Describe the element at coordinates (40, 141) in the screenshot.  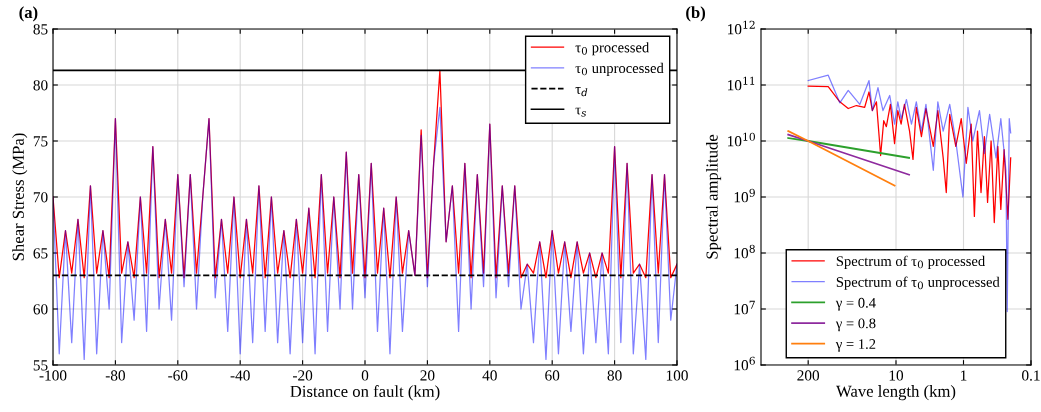
I see `y-tick-label: 75` at that location.